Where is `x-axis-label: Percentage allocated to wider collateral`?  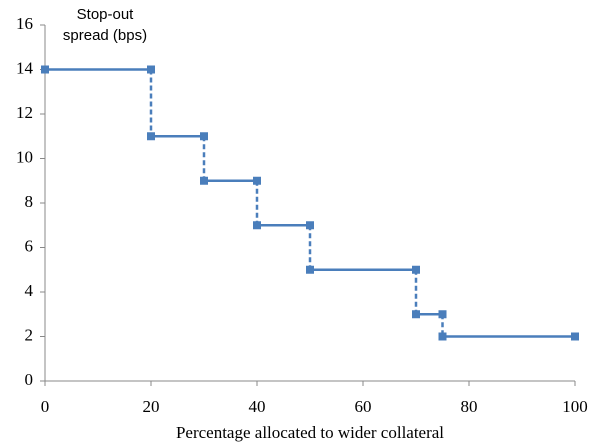 x-axis-label: Percentage allocated to wider collateral is located at coordinates (310, 432).